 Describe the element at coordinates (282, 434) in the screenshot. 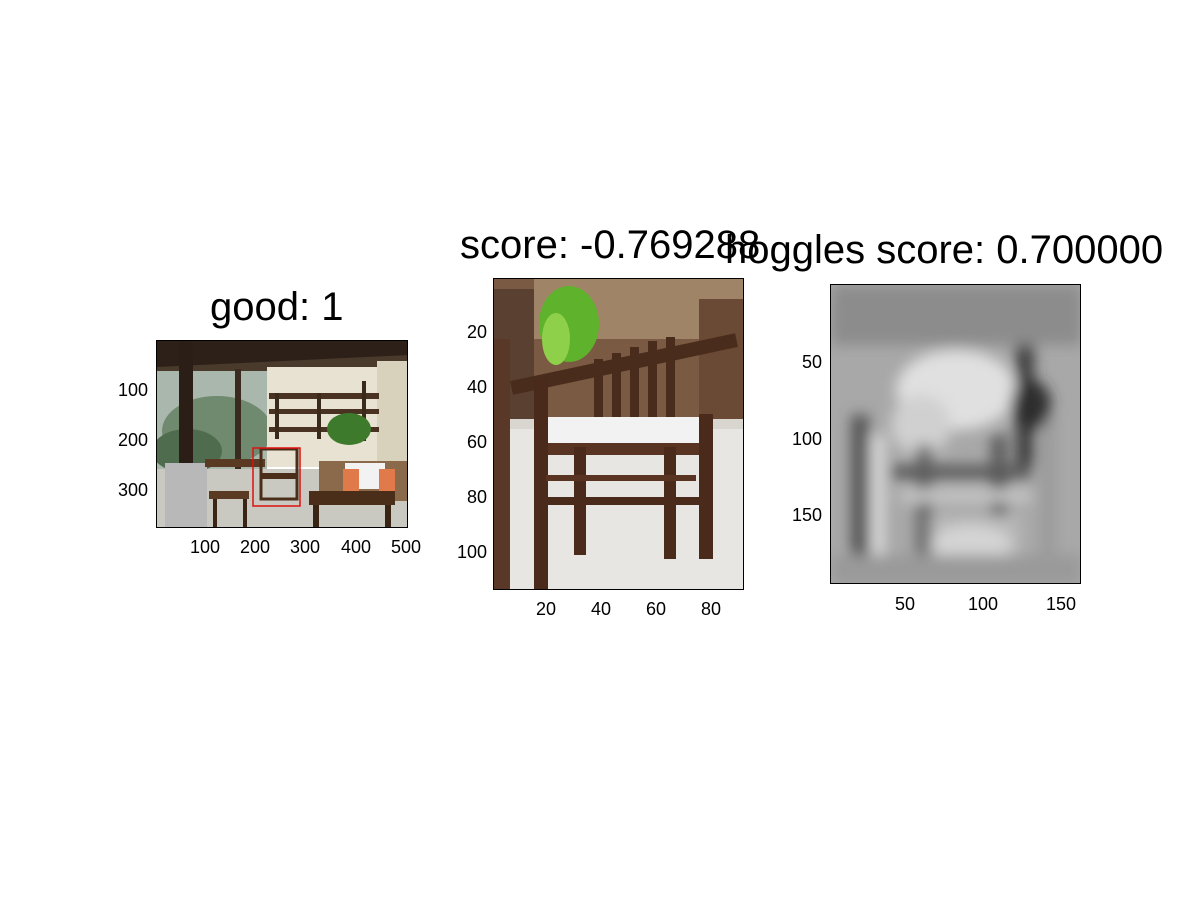

I see `panel-1-image` at that location.